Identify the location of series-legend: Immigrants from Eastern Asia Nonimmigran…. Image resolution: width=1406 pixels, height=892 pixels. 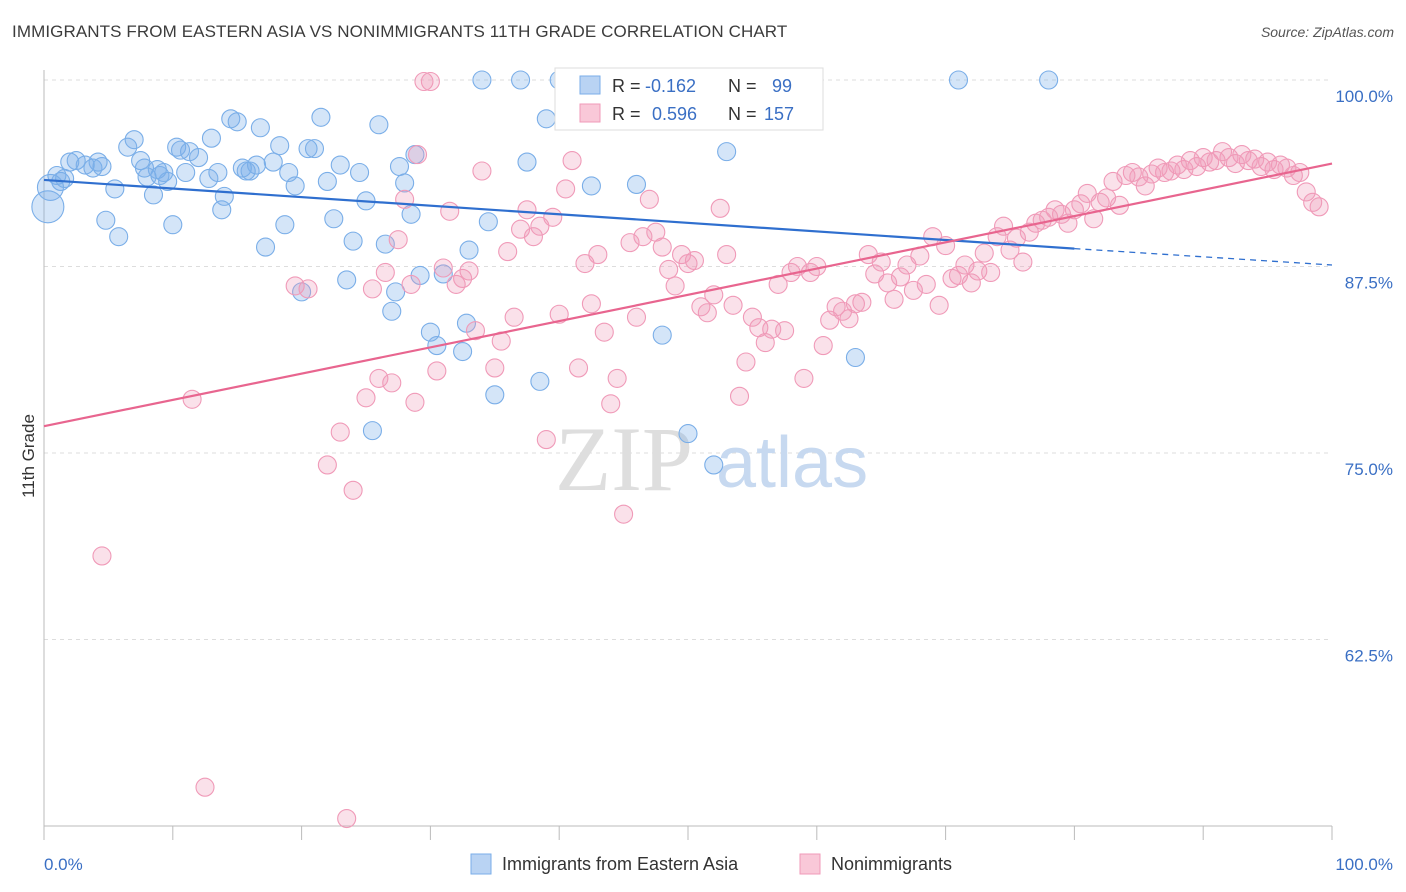
(711, 864).